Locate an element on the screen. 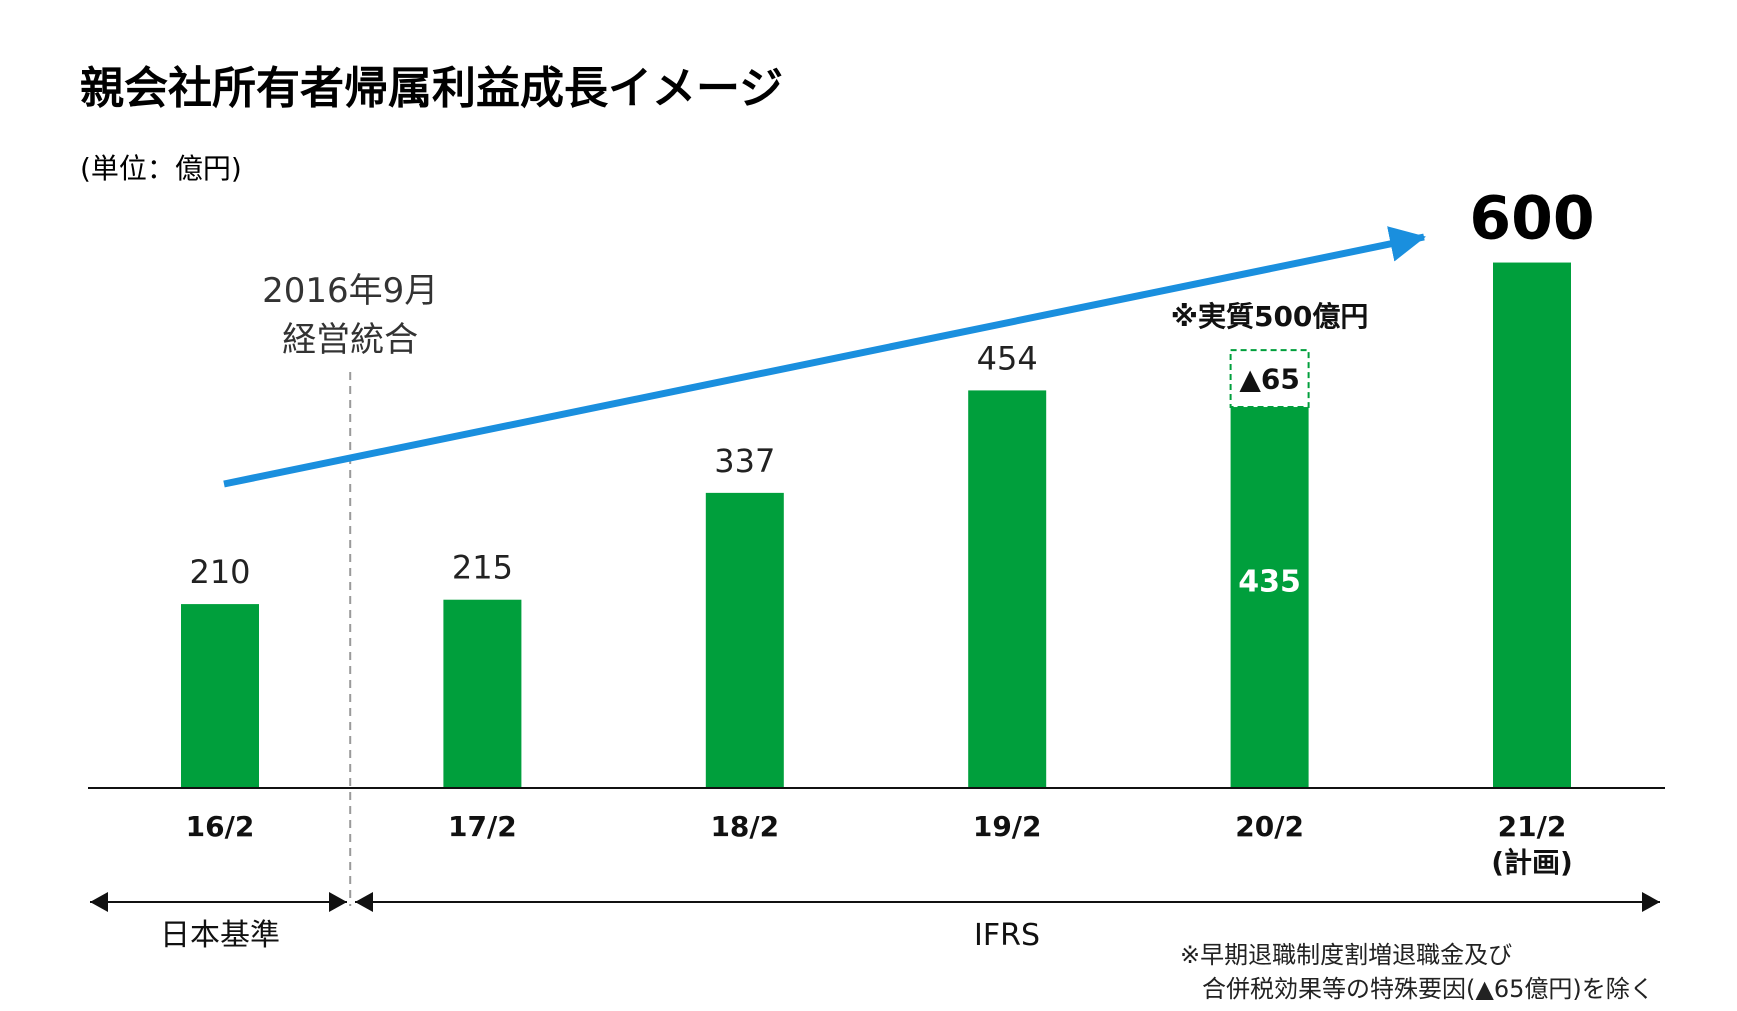 The height and width of the screenshot is (1011, 1737). bar-value-label-18/2: 337 is located at coordinates (744, 461).